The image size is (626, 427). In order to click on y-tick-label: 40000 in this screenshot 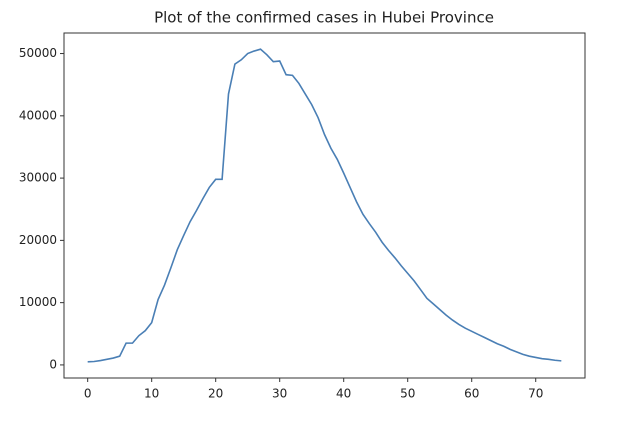, I will do `click(38, 115)`.